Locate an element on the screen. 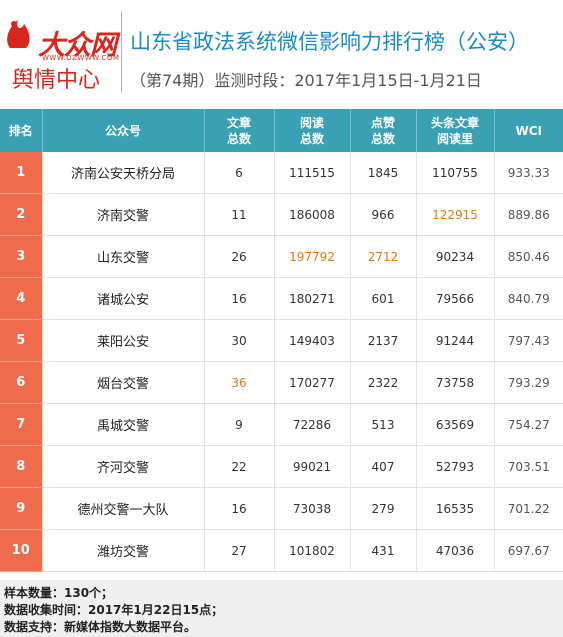 Image resolution: width=563 pixels, height=637 pixels. reads-cell: 111515 is located at coordinates (311, 173).